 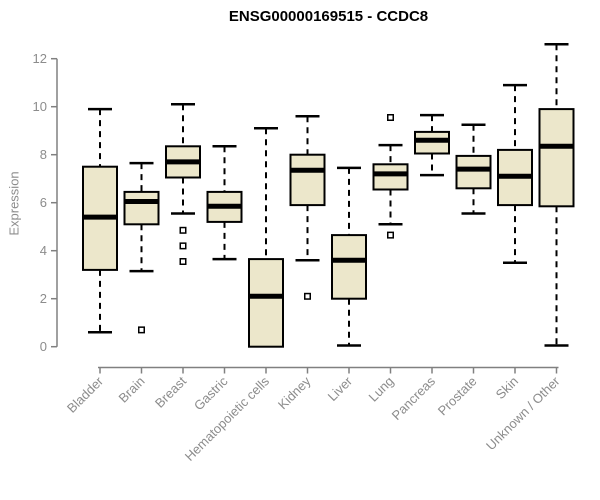 I want to click on chart-title: ENSG00000169515 - CCDC8, so click(x=328, y=16).